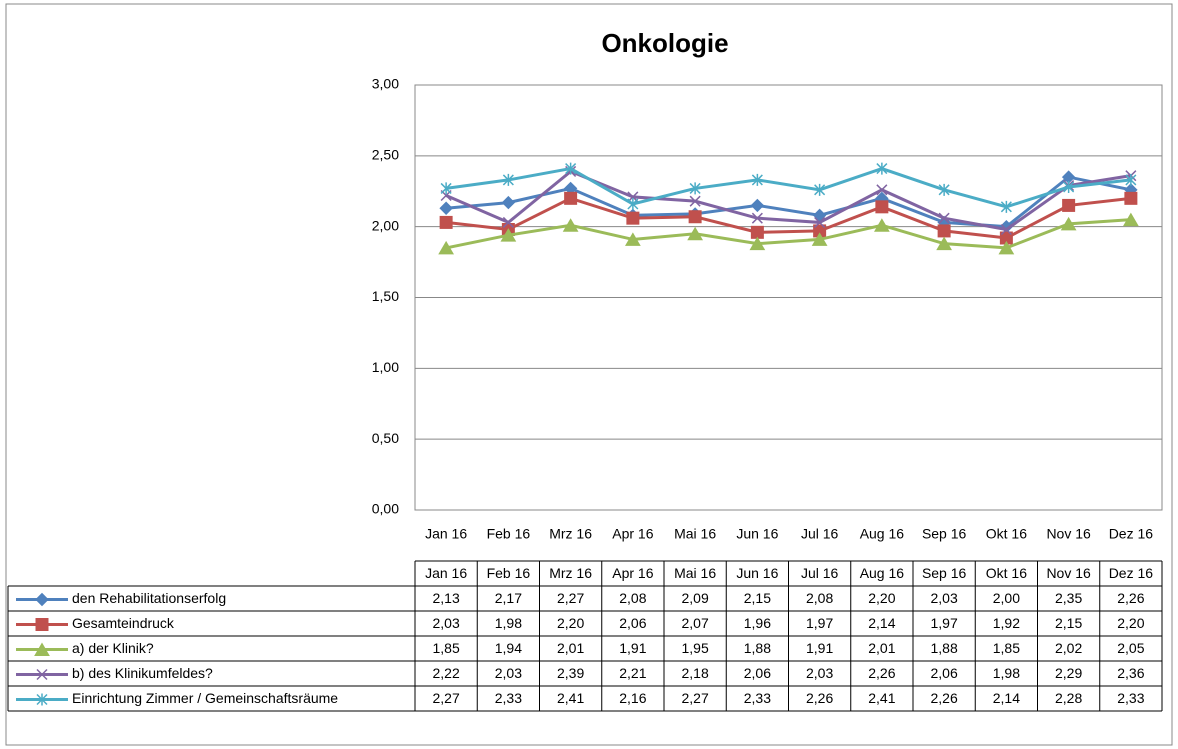 The image size is (1178, 749). I want to click on table-cell: 1,88, so click(944, 648).